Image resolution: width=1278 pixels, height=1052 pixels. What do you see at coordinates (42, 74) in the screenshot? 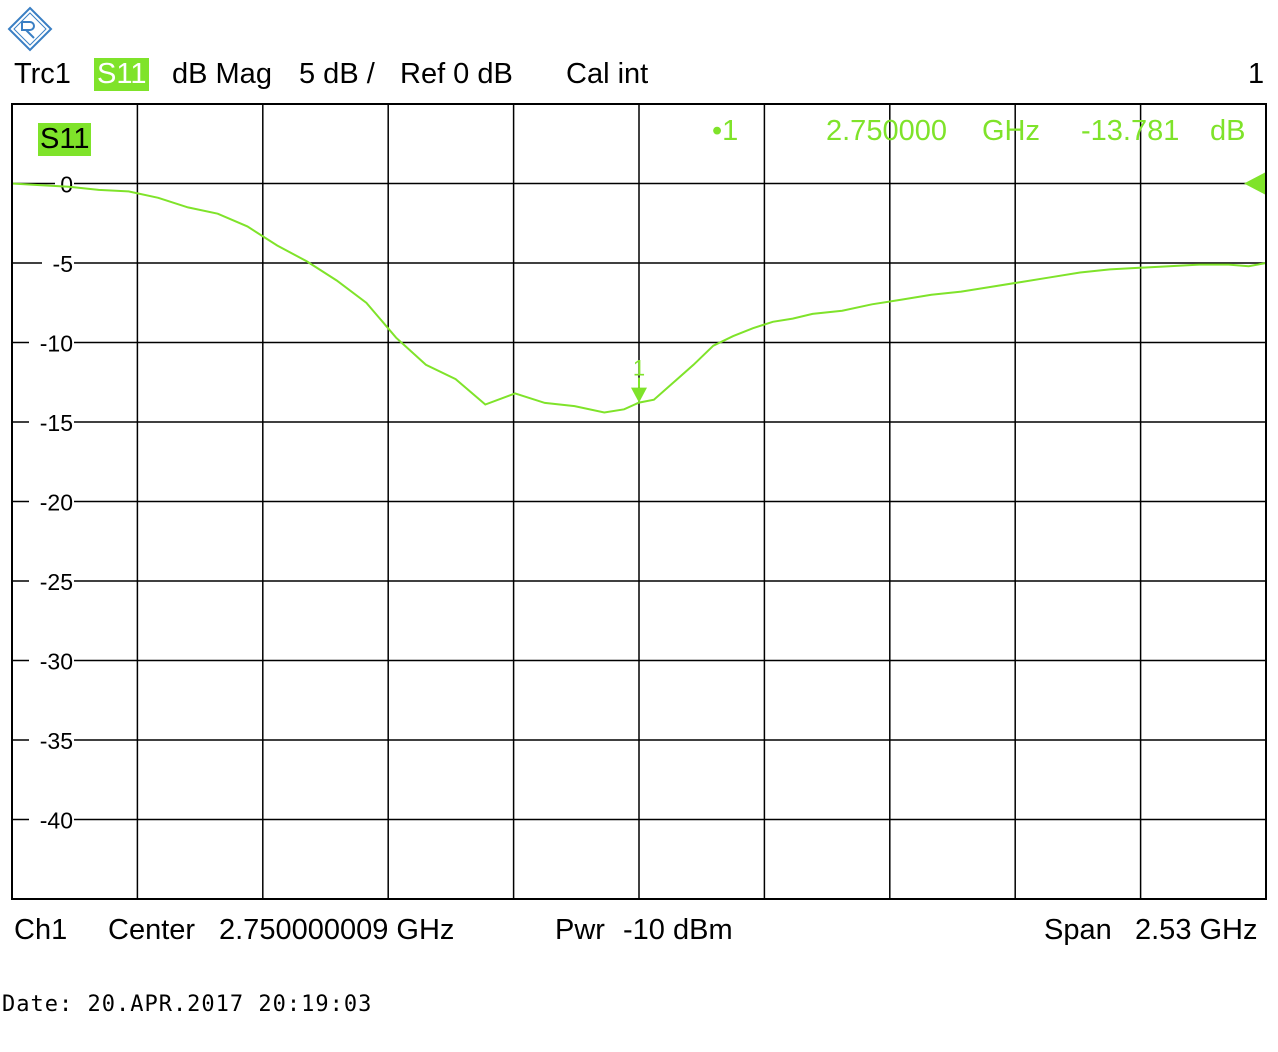
I see `trace-name: Trc1` at bounding box center [42, 74].